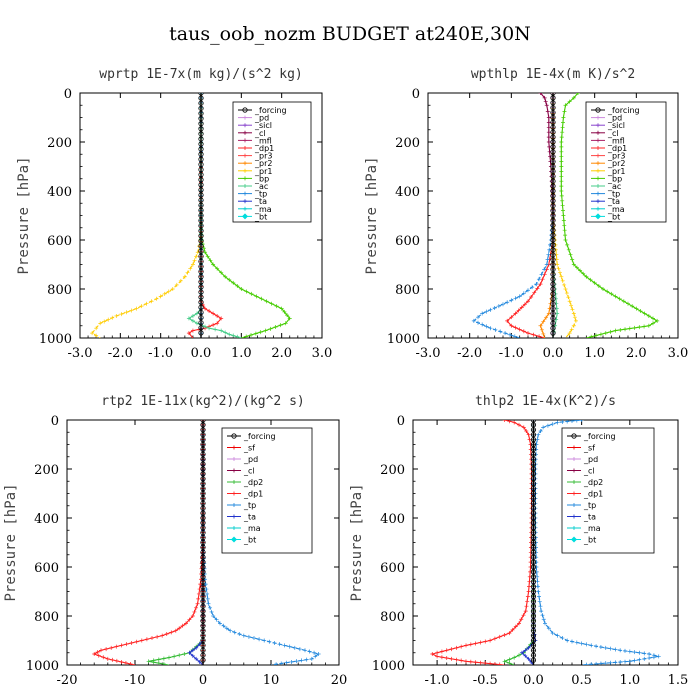 The height and width of the screenshot is (700, 700). What do you see at coordinates (201, 74) in the screenshot?
I see `panel-title: wprtp 1E-7x(m kg)/(s^2 kg)` at bounding box center [201, 74].